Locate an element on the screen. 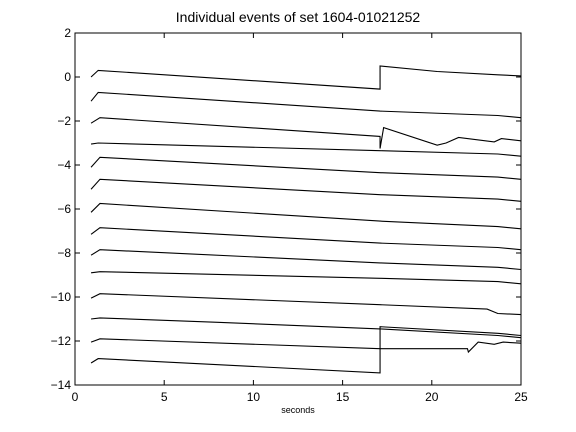 This screenshot has width=576, height=432. y-tick-label: −12 is located at coordinates (61, 341).